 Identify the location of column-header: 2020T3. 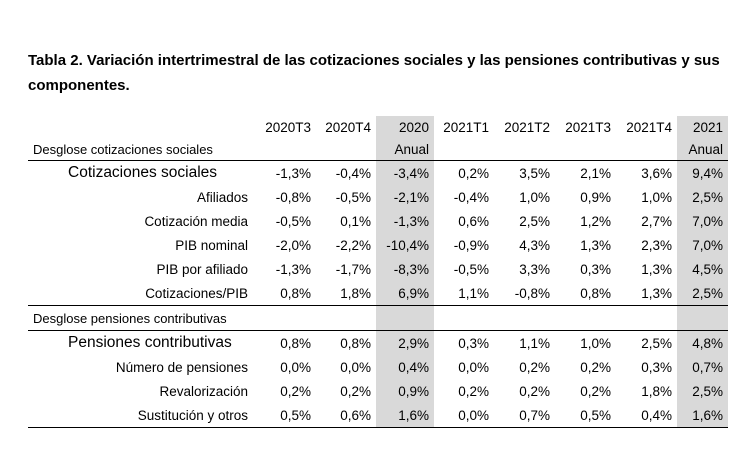
(288, 127).